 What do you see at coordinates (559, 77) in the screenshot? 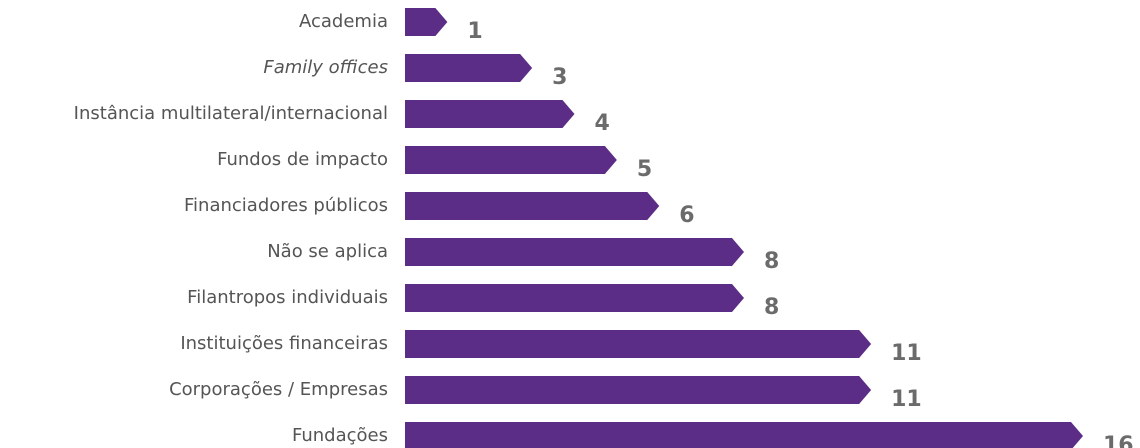
I see `value-label: 3` at bounding box center [559, 77].